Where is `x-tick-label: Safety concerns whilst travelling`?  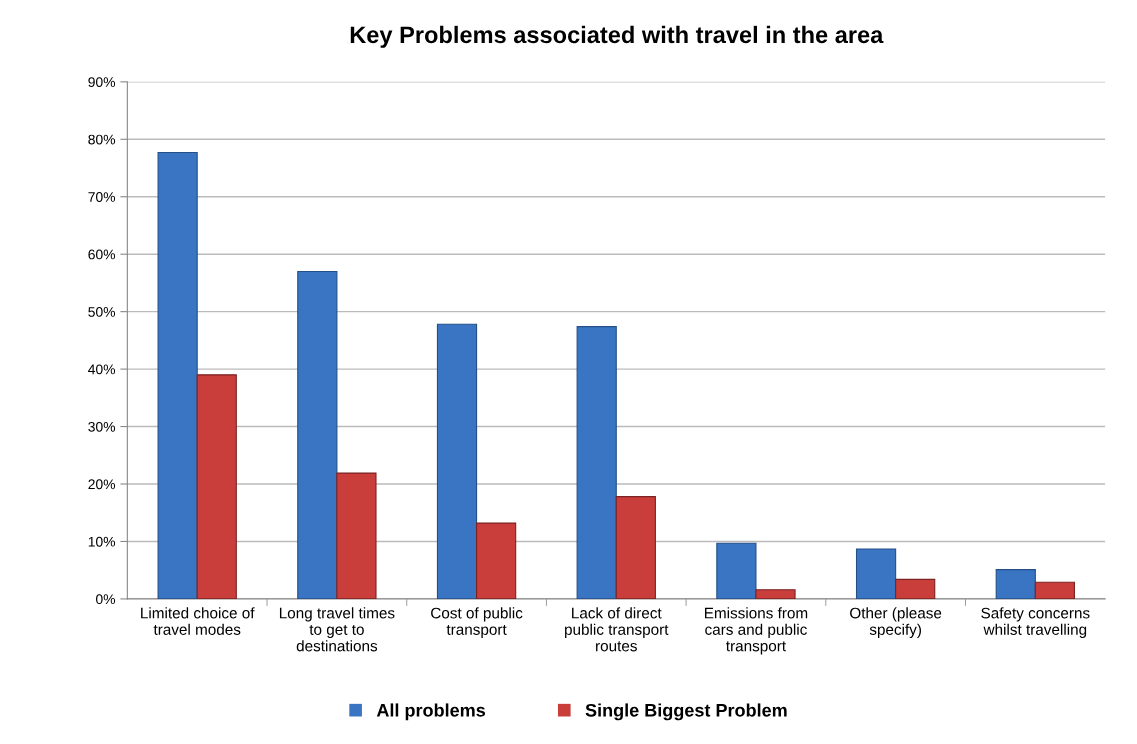 x-tick-label: Safety concerns whilst travelling is located at coordinates (1035, 622).